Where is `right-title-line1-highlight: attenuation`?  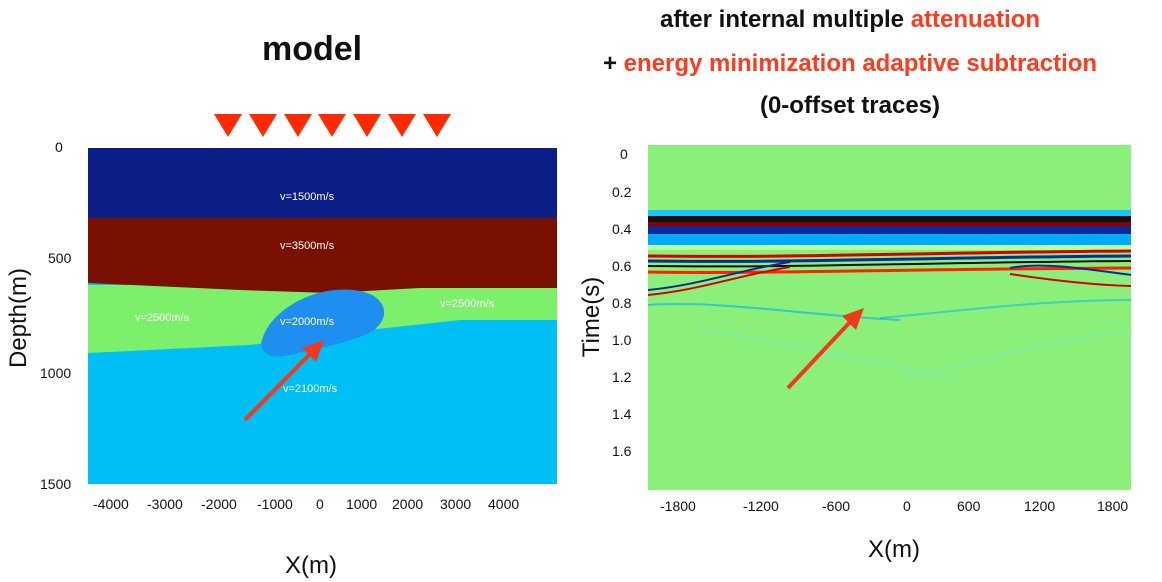
right-title-line1-highlight: attenuation is located at coordinates (975, 19).